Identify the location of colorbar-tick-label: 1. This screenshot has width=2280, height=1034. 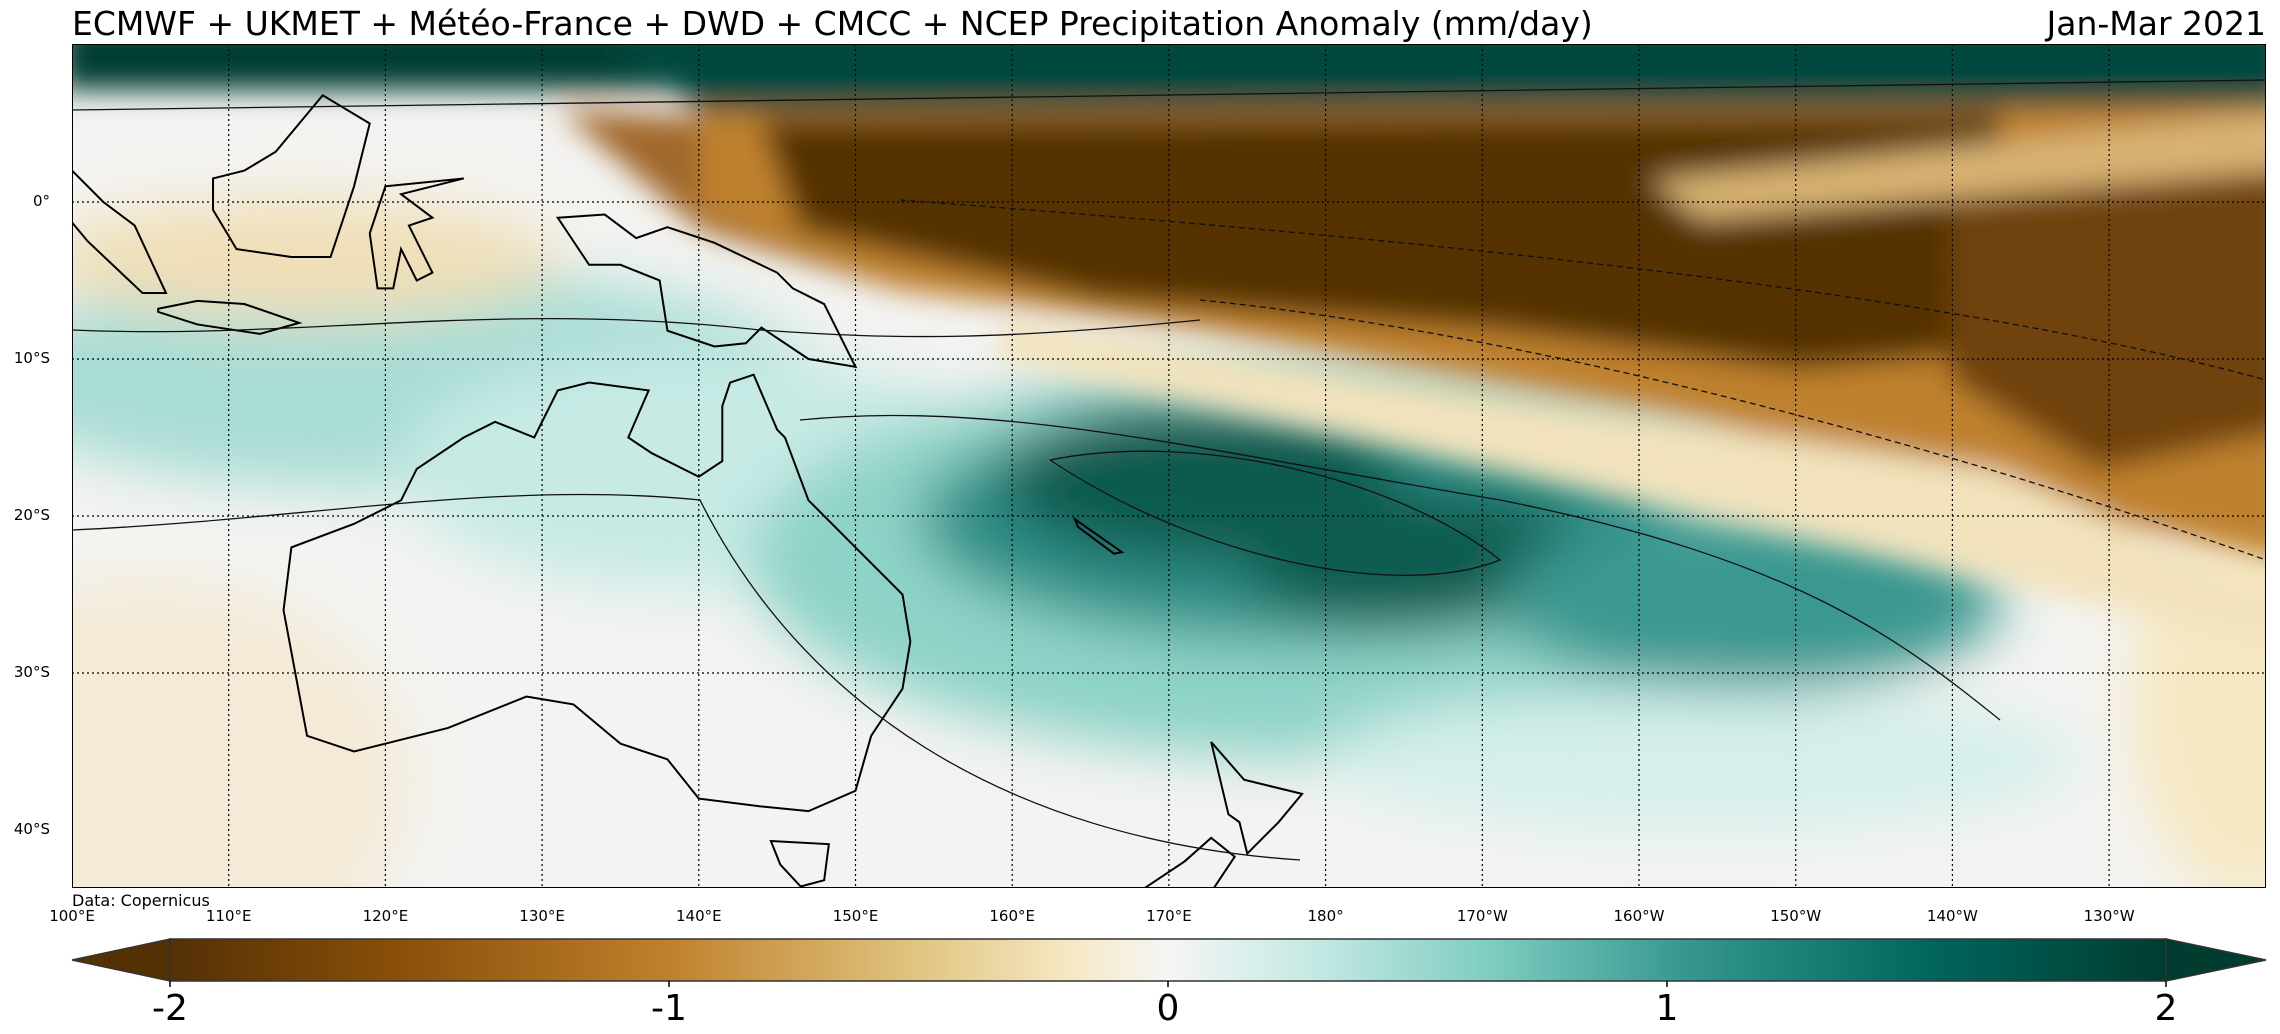
(1667, 1008).